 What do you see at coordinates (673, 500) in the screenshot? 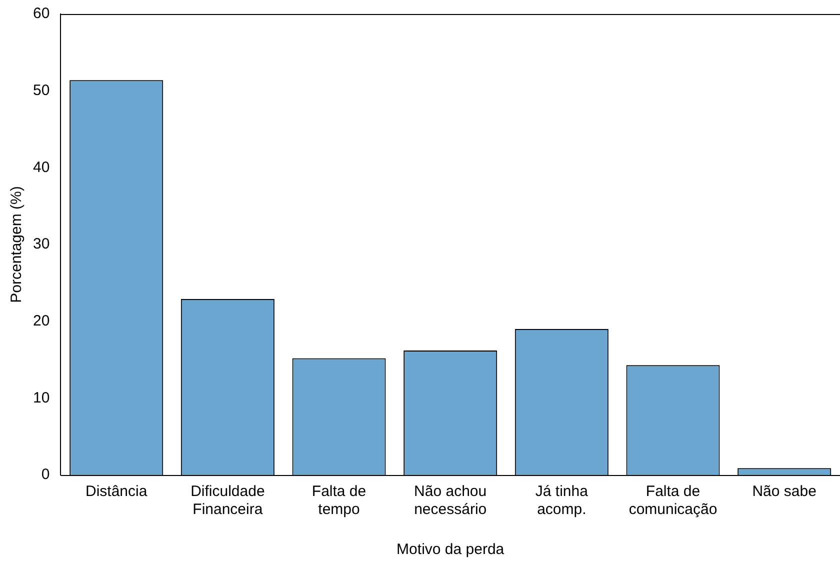
I see `x-tick-label: Falta de comunicação` at bounding box center [673, 500].